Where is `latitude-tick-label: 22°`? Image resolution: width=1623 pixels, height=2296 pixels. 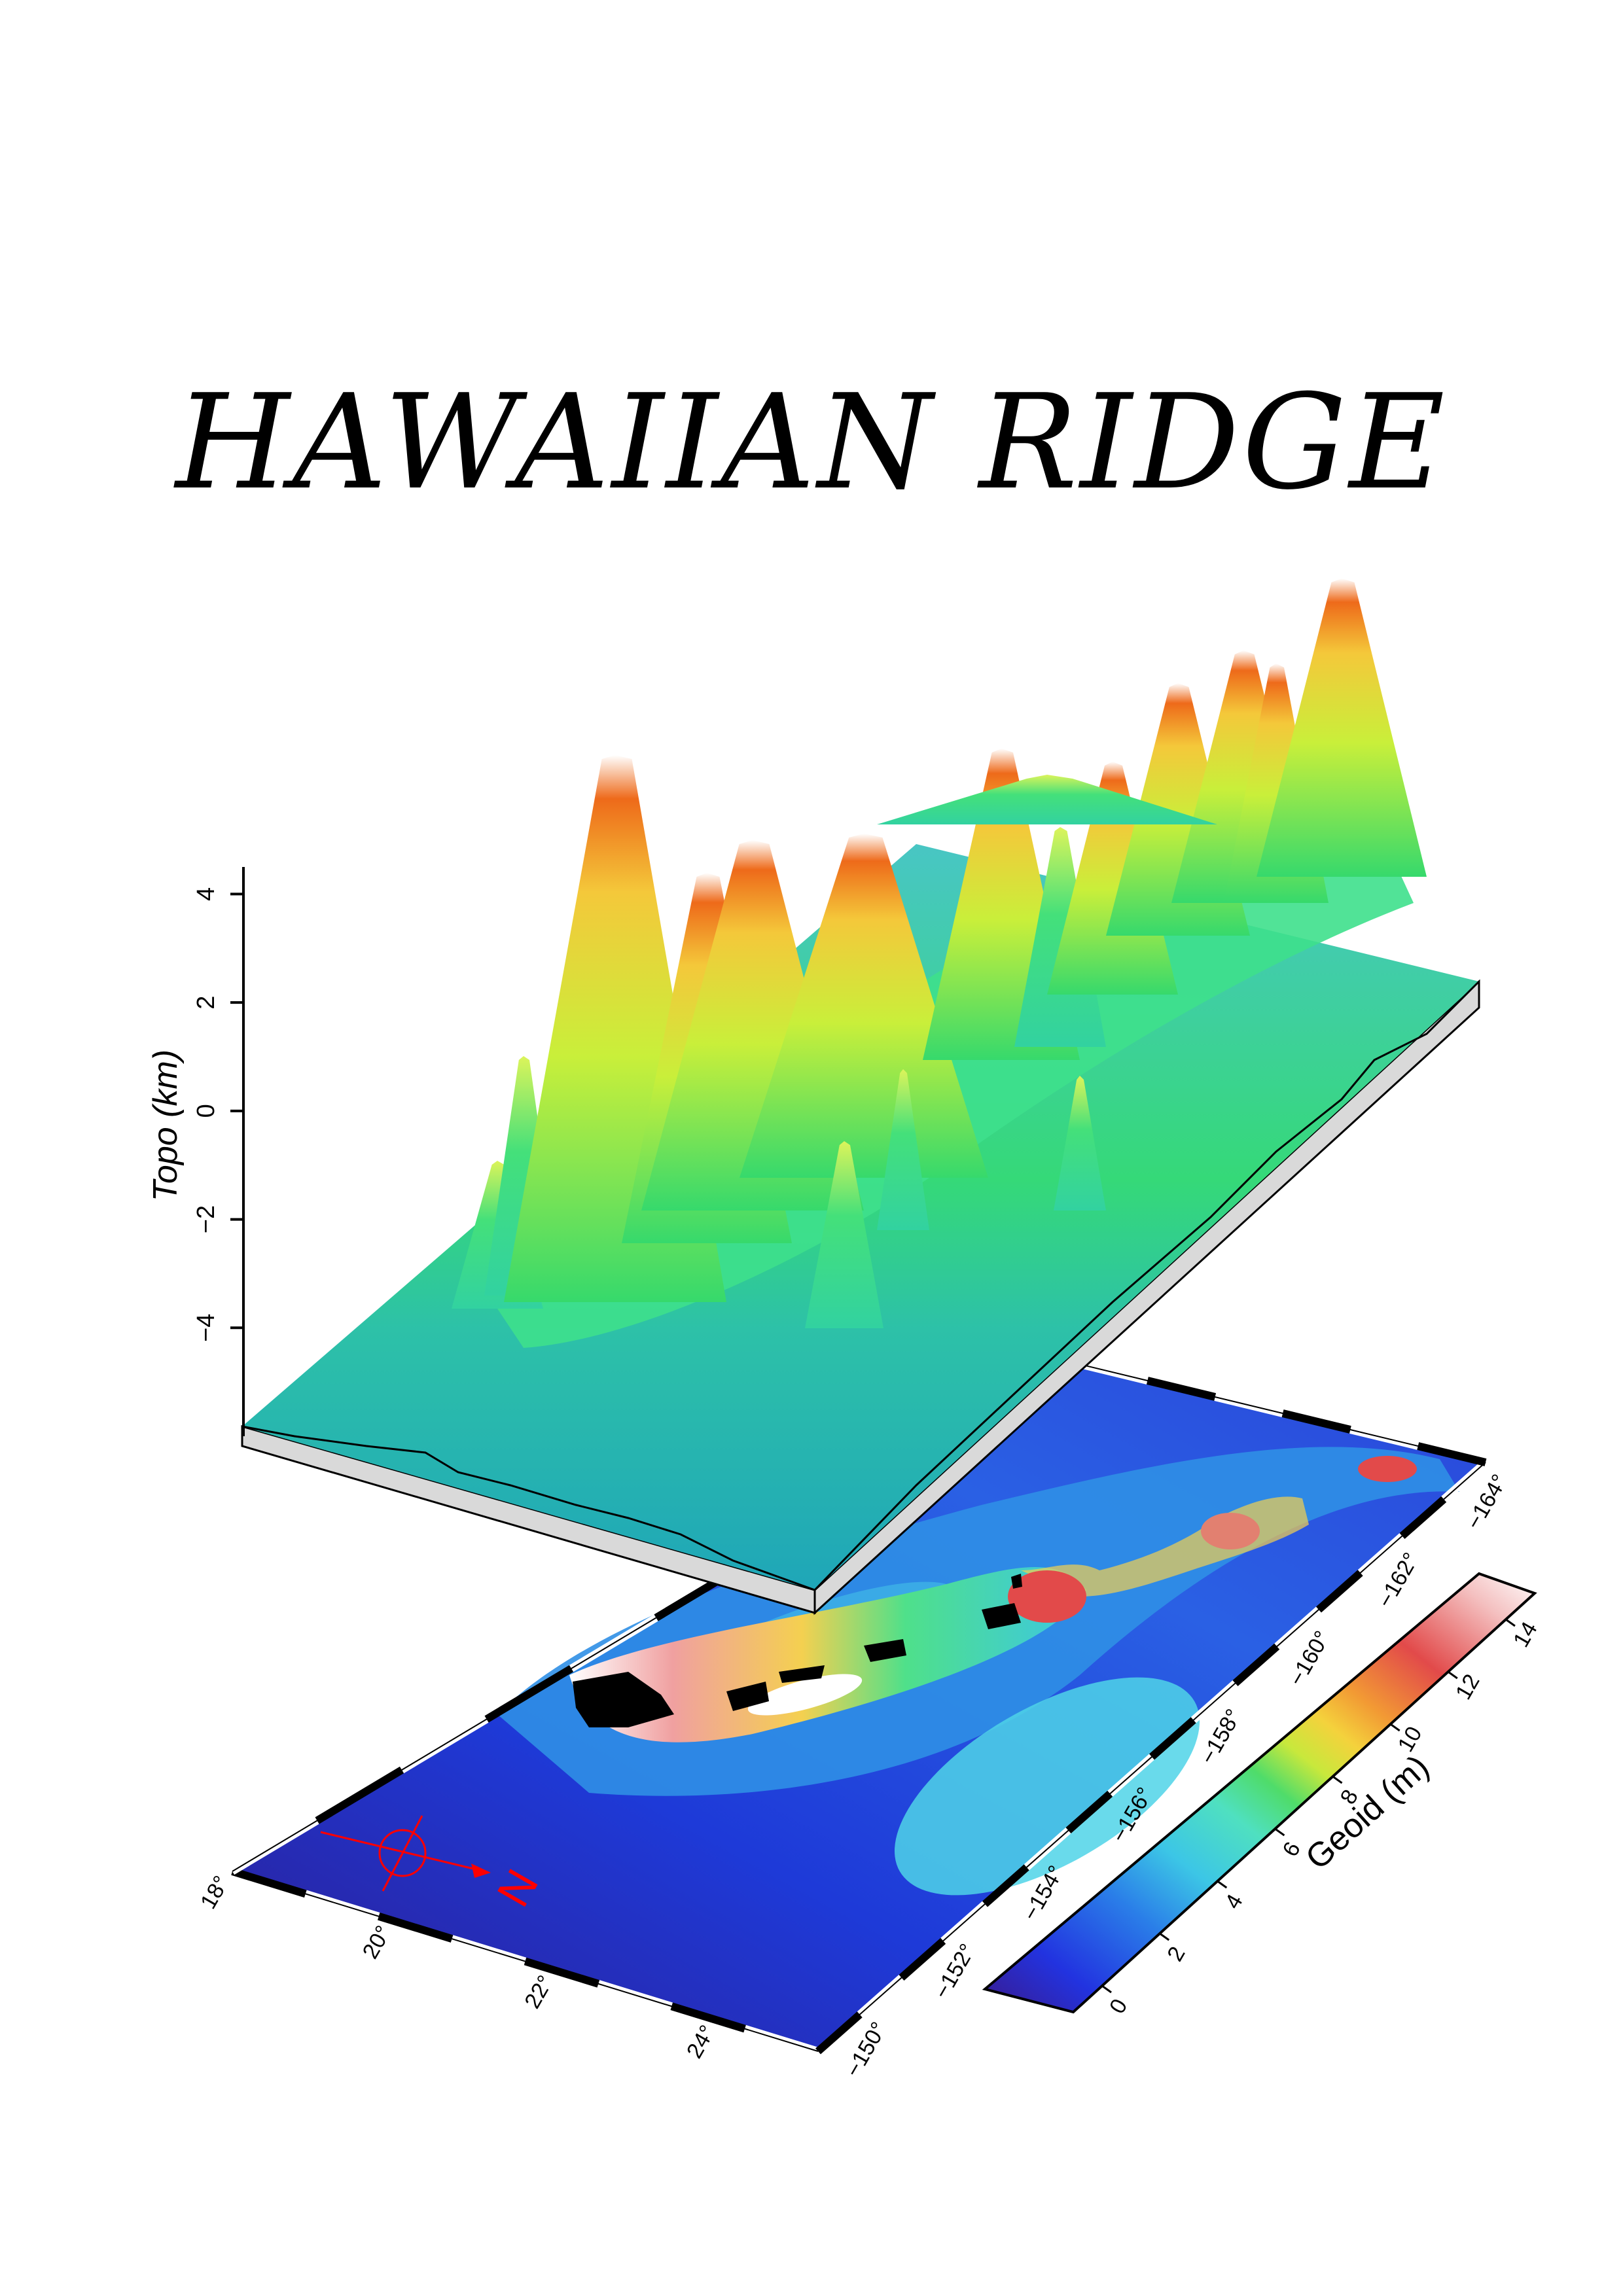
latitude-tick-label: 22° is located at coordinates (539, 1992).